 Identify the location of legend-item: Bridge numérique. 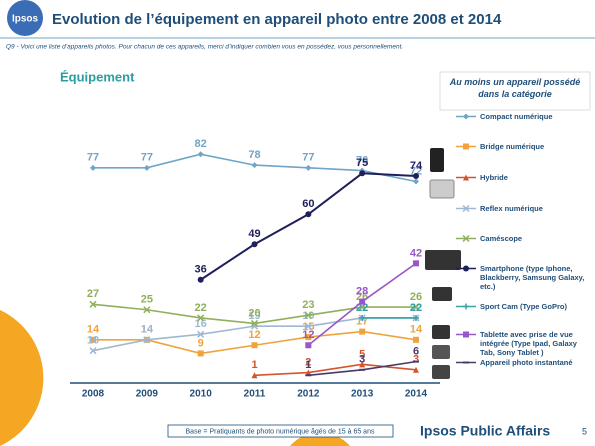
(520, 146).